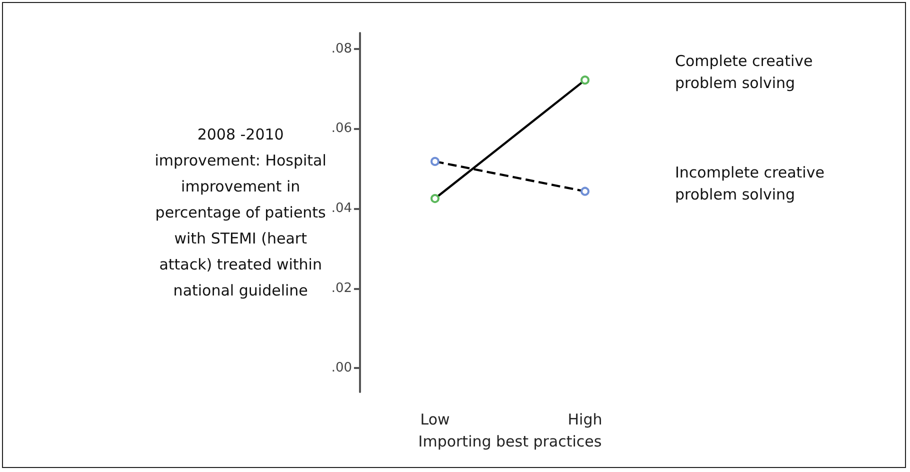 The width and height of the screenshot is (910, 472). What do you see at coordinates (510, 441) in the screenshot?
I see `x-axis-title: Importing best practices` at bounding box center [510, 441].